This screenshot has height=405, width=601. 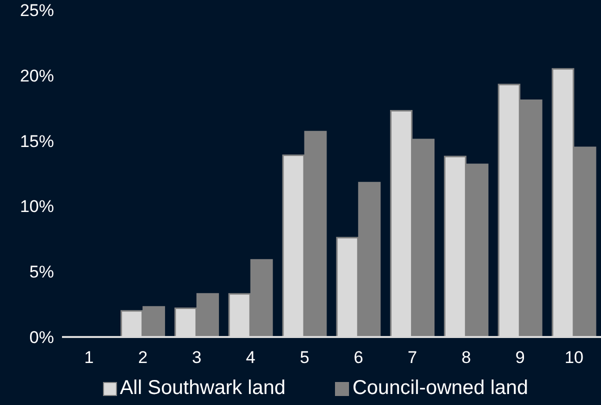 I want to click on y-tick-label: 5%, so click(x=41, y=272).